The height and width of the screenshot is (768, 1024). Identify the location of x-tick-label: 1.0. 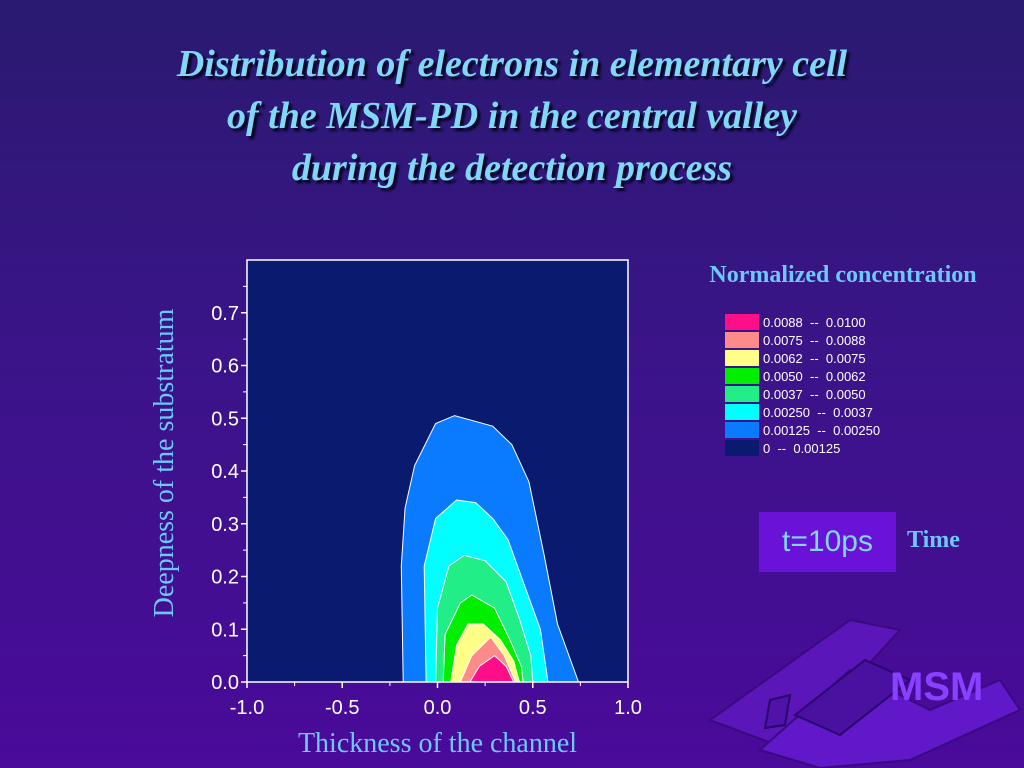
(628, 708).